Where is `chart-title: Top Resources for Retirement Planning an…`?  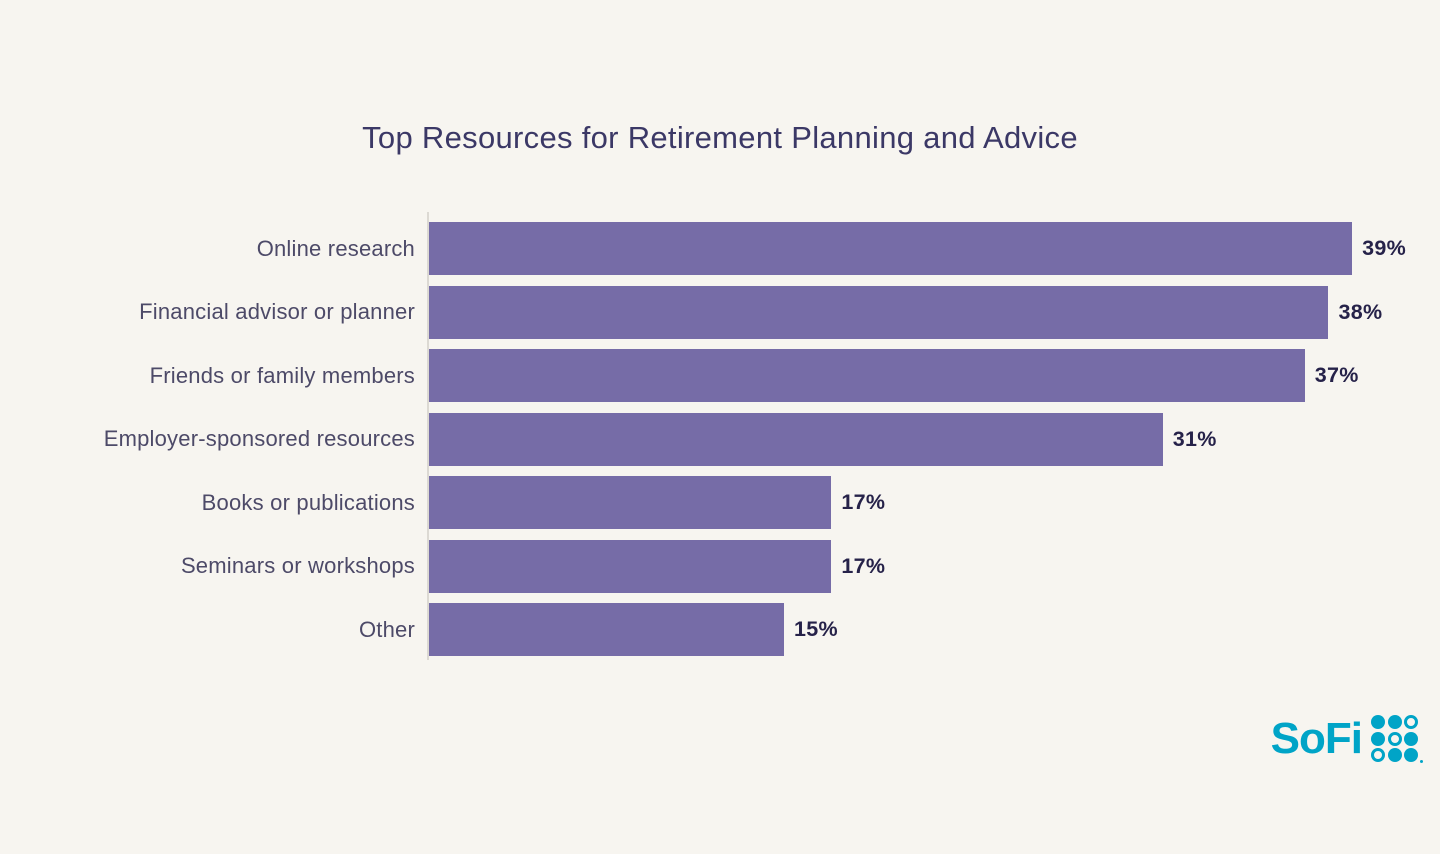
chart-title: Top Resources for Retirement Planning an… is located at coordinates (720, 137).